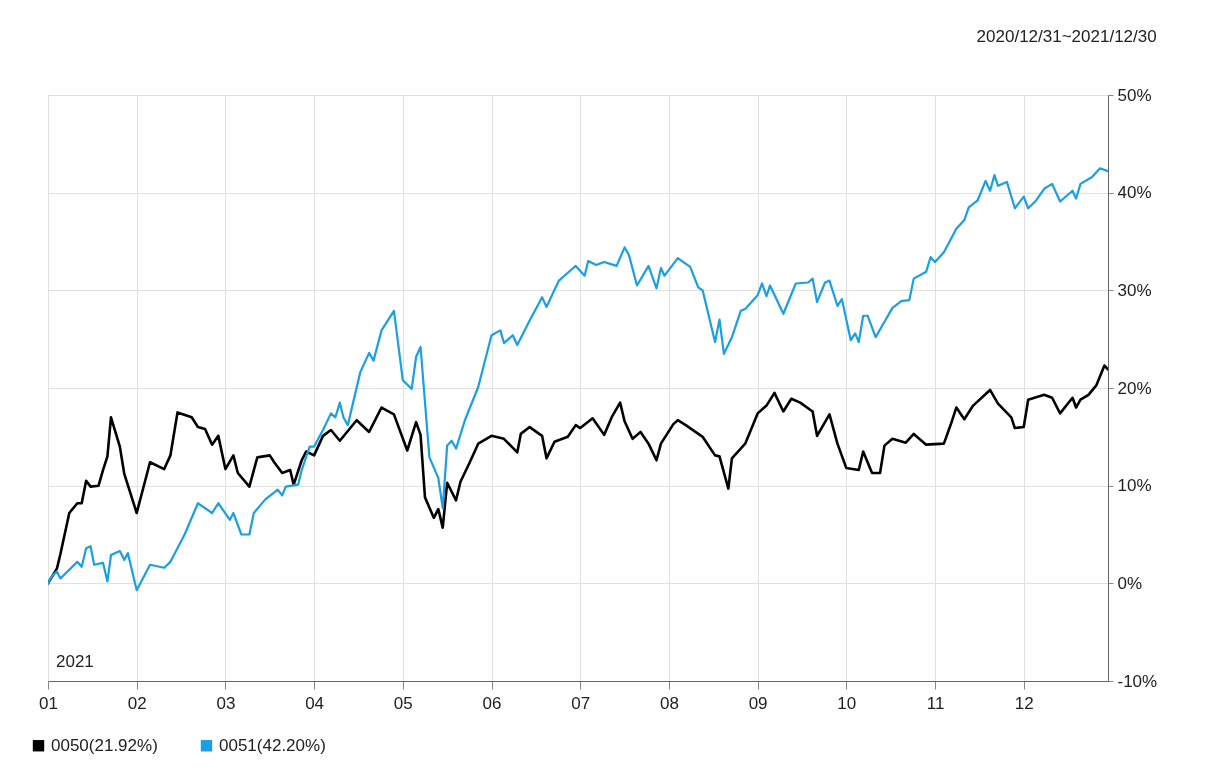 This screenshot has width=1205, height=784. I want to click on y-tick-label: 10%, so click(1134, 486).